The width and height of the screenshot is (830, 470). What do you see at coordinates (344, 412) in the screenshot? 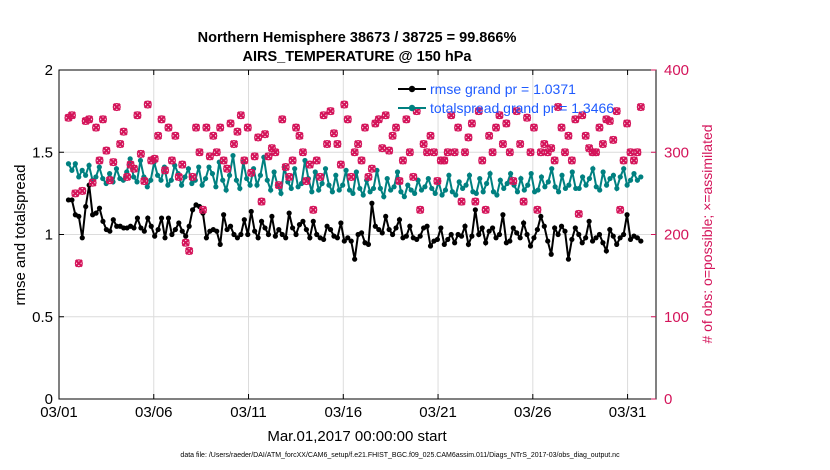
I see `x-tick-label: 03/16` at bounding box center [344, 412].